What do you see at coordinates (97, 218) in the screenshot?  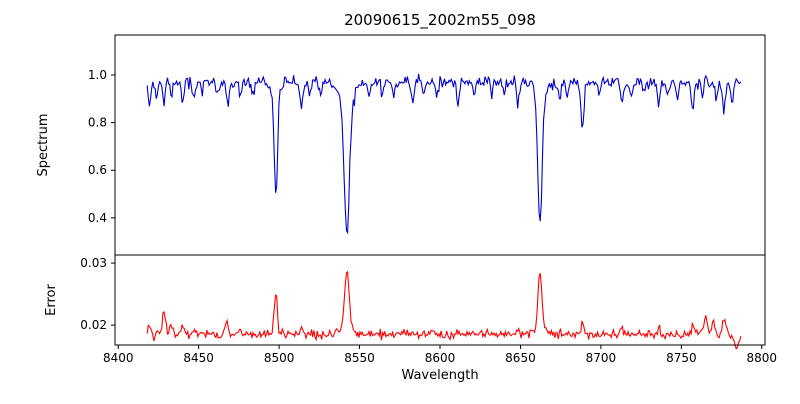 I see `spectrum-y-tick-label: 0.4` at bounding box center [97, 218].